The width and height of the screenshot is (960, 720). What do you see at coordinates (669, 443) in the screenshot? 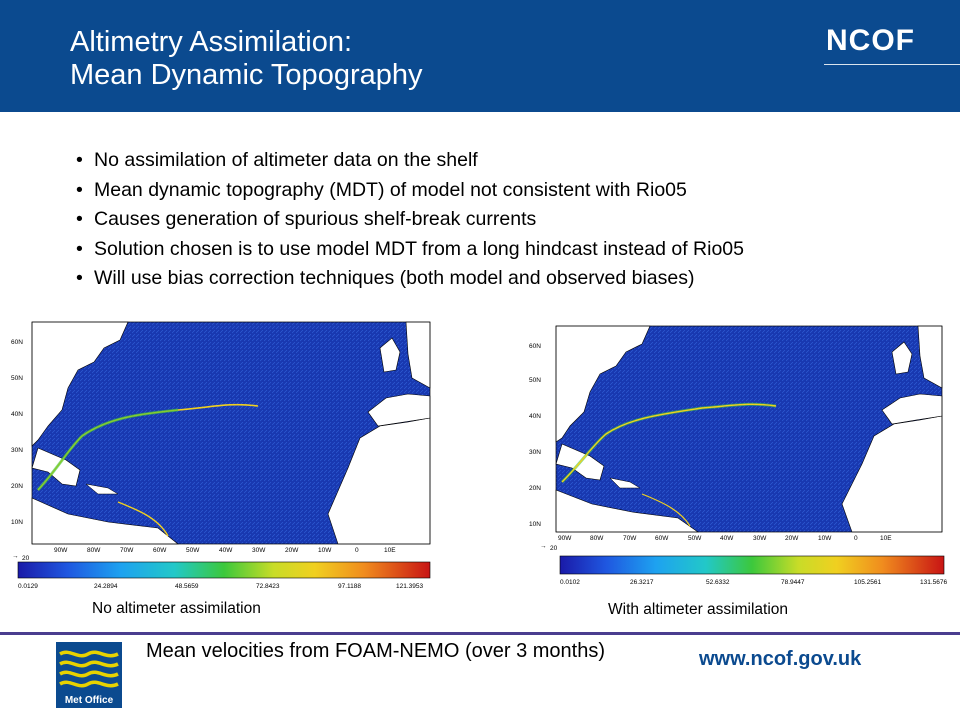
I see `gulf-stream-current` at bounding box center [669, 443].